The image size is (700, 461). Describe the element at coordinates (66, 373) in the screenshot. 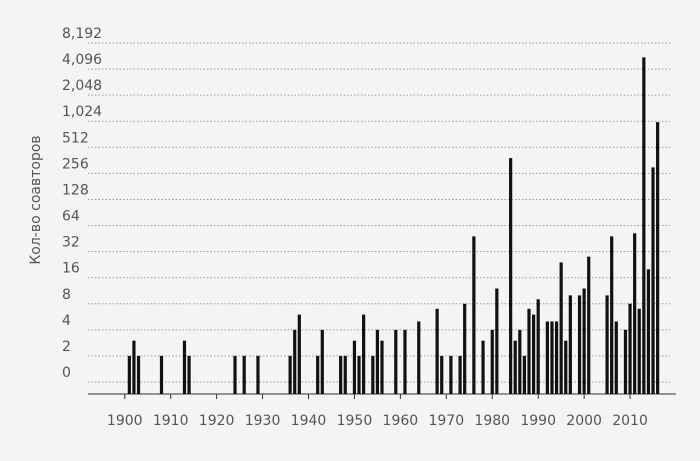

I see `y-tick-label: 0` at that location.